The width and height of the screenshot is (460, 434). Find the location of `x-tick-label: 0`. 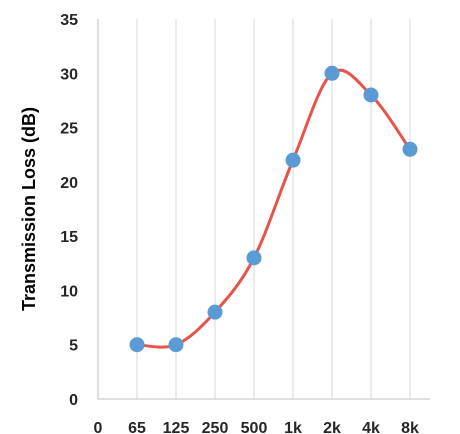

x-tick-label: 0 is located at coordinates (98, 427).